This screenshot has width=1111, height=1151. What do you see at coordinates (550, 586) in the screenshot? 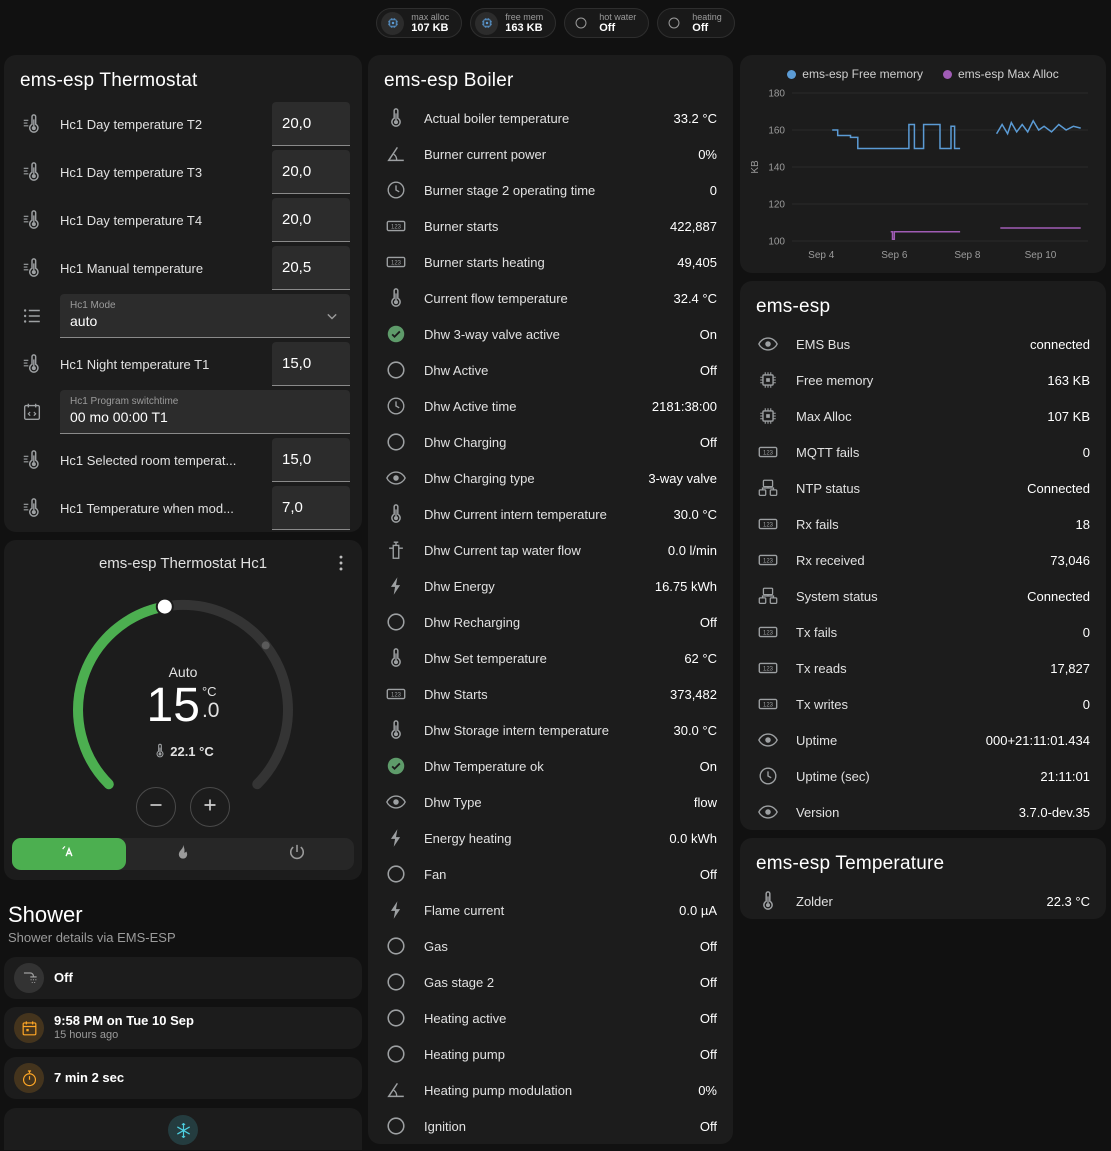
I see `entity-row: Dhw Energy 16.75 kWh` at bounding box center [550, 586].